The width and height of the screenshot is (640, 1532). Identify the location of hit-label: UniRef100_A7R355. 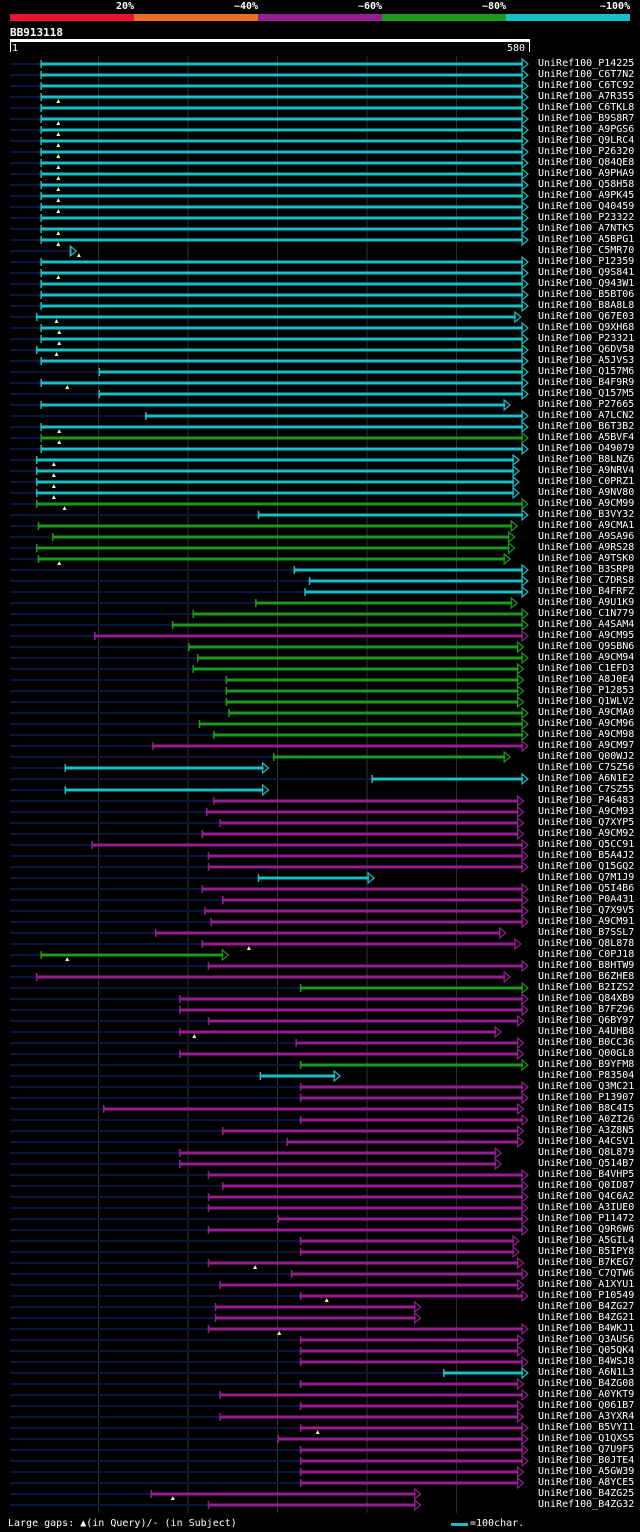
(586, 96).